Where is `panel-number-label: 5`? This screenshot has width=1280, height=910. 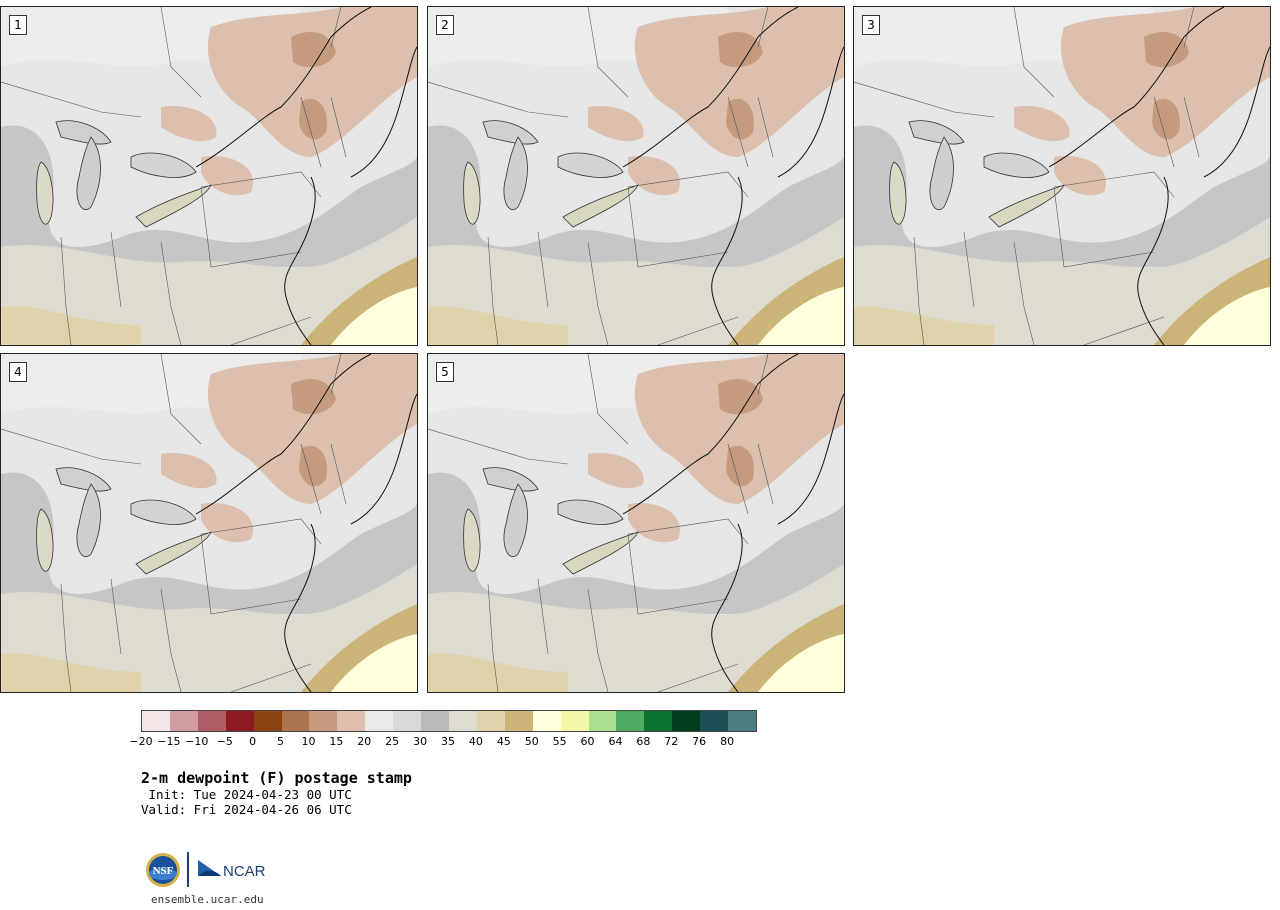 panel-number-label: 5 is located at coordinates (445, 372).